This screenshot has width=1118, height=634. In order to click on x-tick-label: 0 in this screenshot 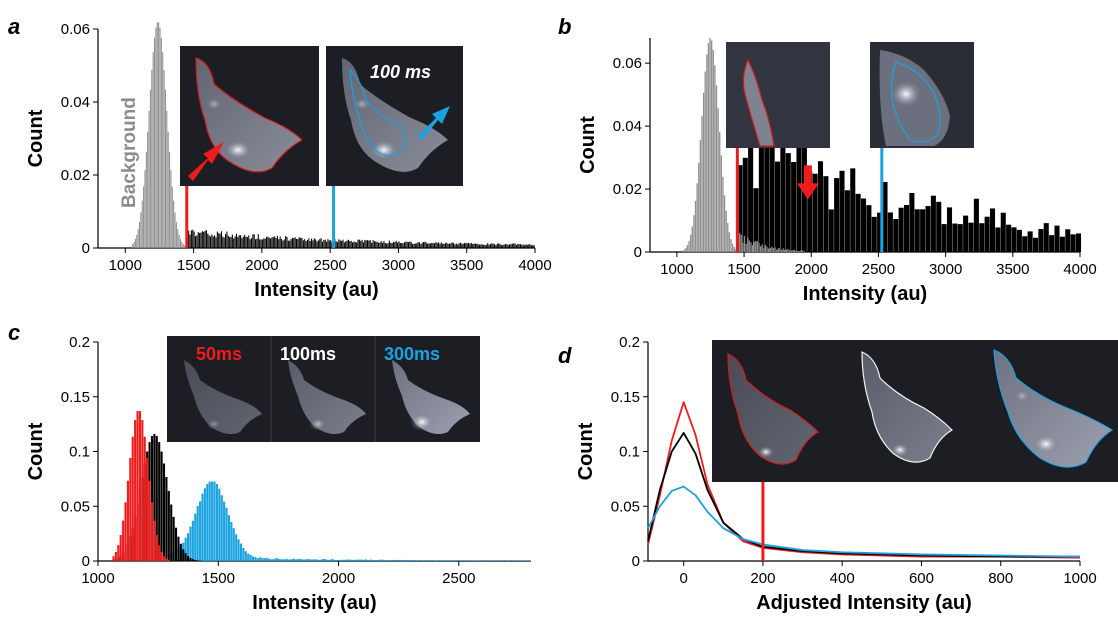, I will do `click(683, 578)`.